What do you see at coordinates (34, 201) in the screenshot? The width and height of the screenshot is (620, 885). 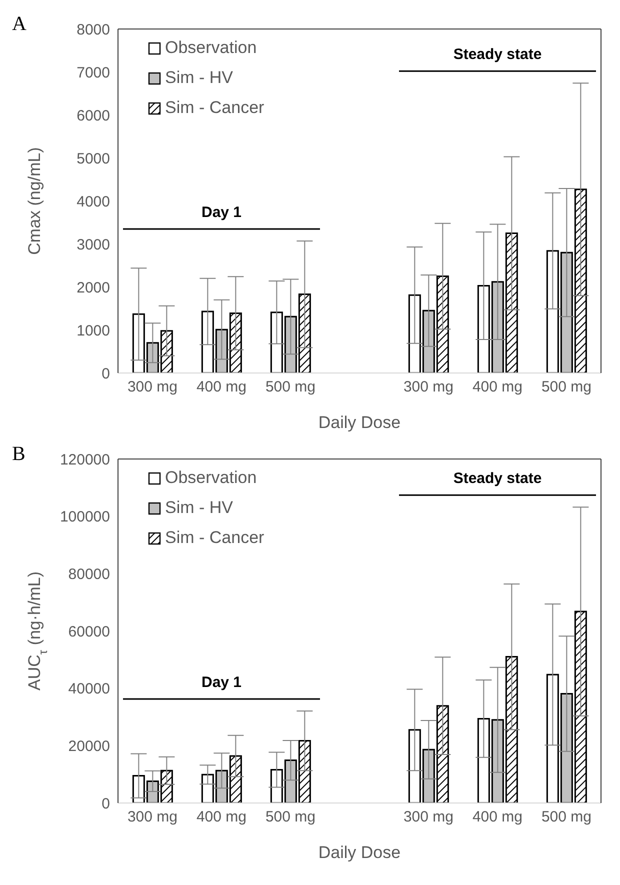 I see `y-axis-title: Cmax (ng/mL)` at bounding box center [34, 201].